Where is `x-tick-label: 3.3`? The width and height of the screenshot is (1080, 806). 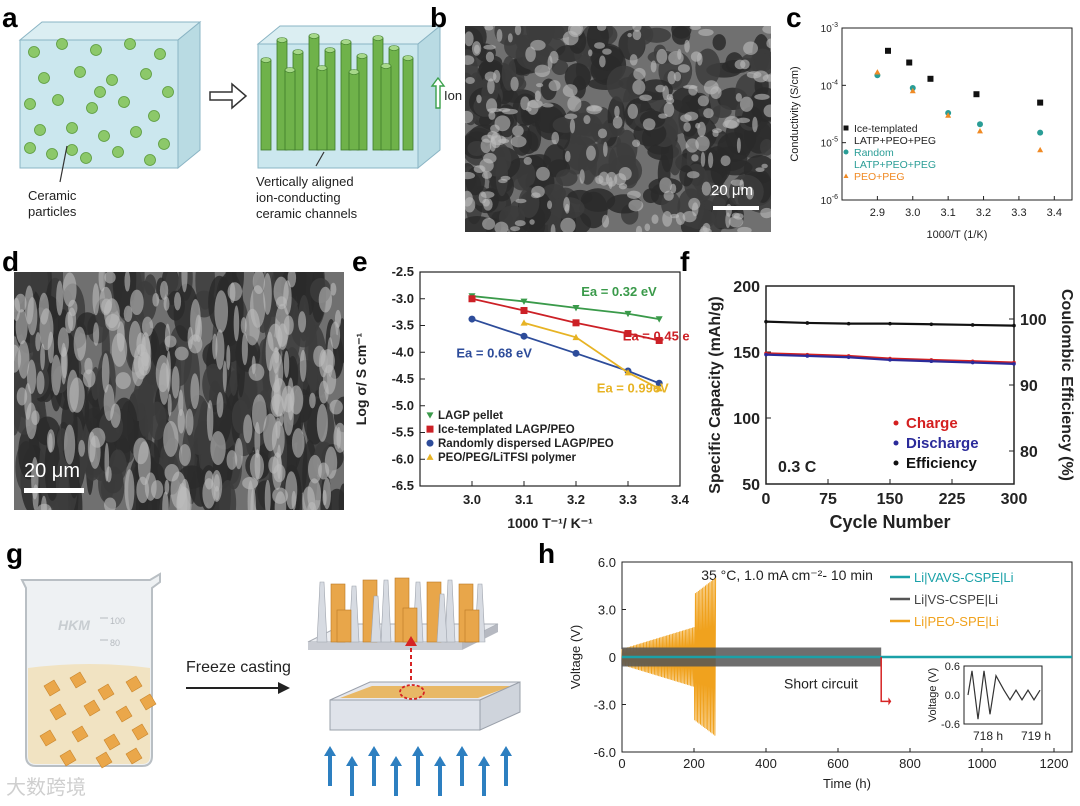
x-tick-label: 3.3 is located at coordinates (1018, 213).